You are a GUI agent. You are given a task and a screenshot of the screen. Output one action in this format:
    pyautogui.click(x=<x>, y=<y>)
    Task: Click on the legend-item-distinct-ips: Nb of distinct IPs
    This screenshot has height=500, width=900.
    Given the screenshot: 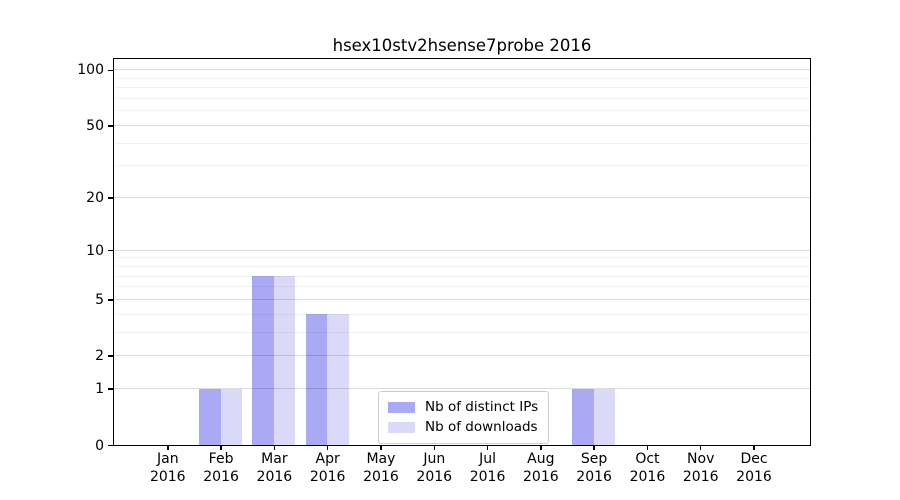 What is the action you would take?
    pyautogui.click(x=463, y=407)
    